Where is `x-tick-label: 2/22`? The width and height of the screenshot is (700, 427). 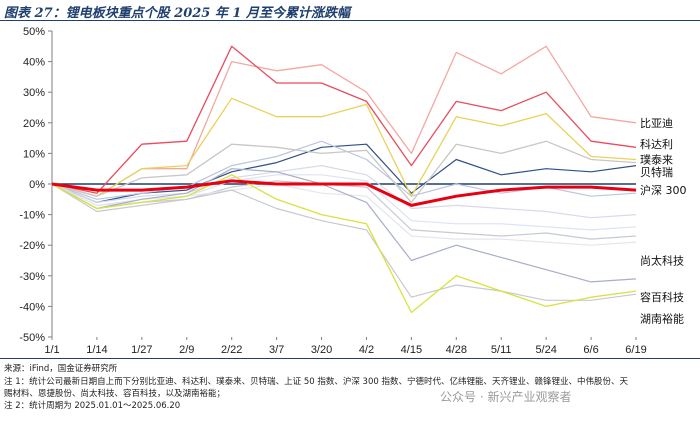 x-tick-label: 2/22 is located at coordinates (231, 350).